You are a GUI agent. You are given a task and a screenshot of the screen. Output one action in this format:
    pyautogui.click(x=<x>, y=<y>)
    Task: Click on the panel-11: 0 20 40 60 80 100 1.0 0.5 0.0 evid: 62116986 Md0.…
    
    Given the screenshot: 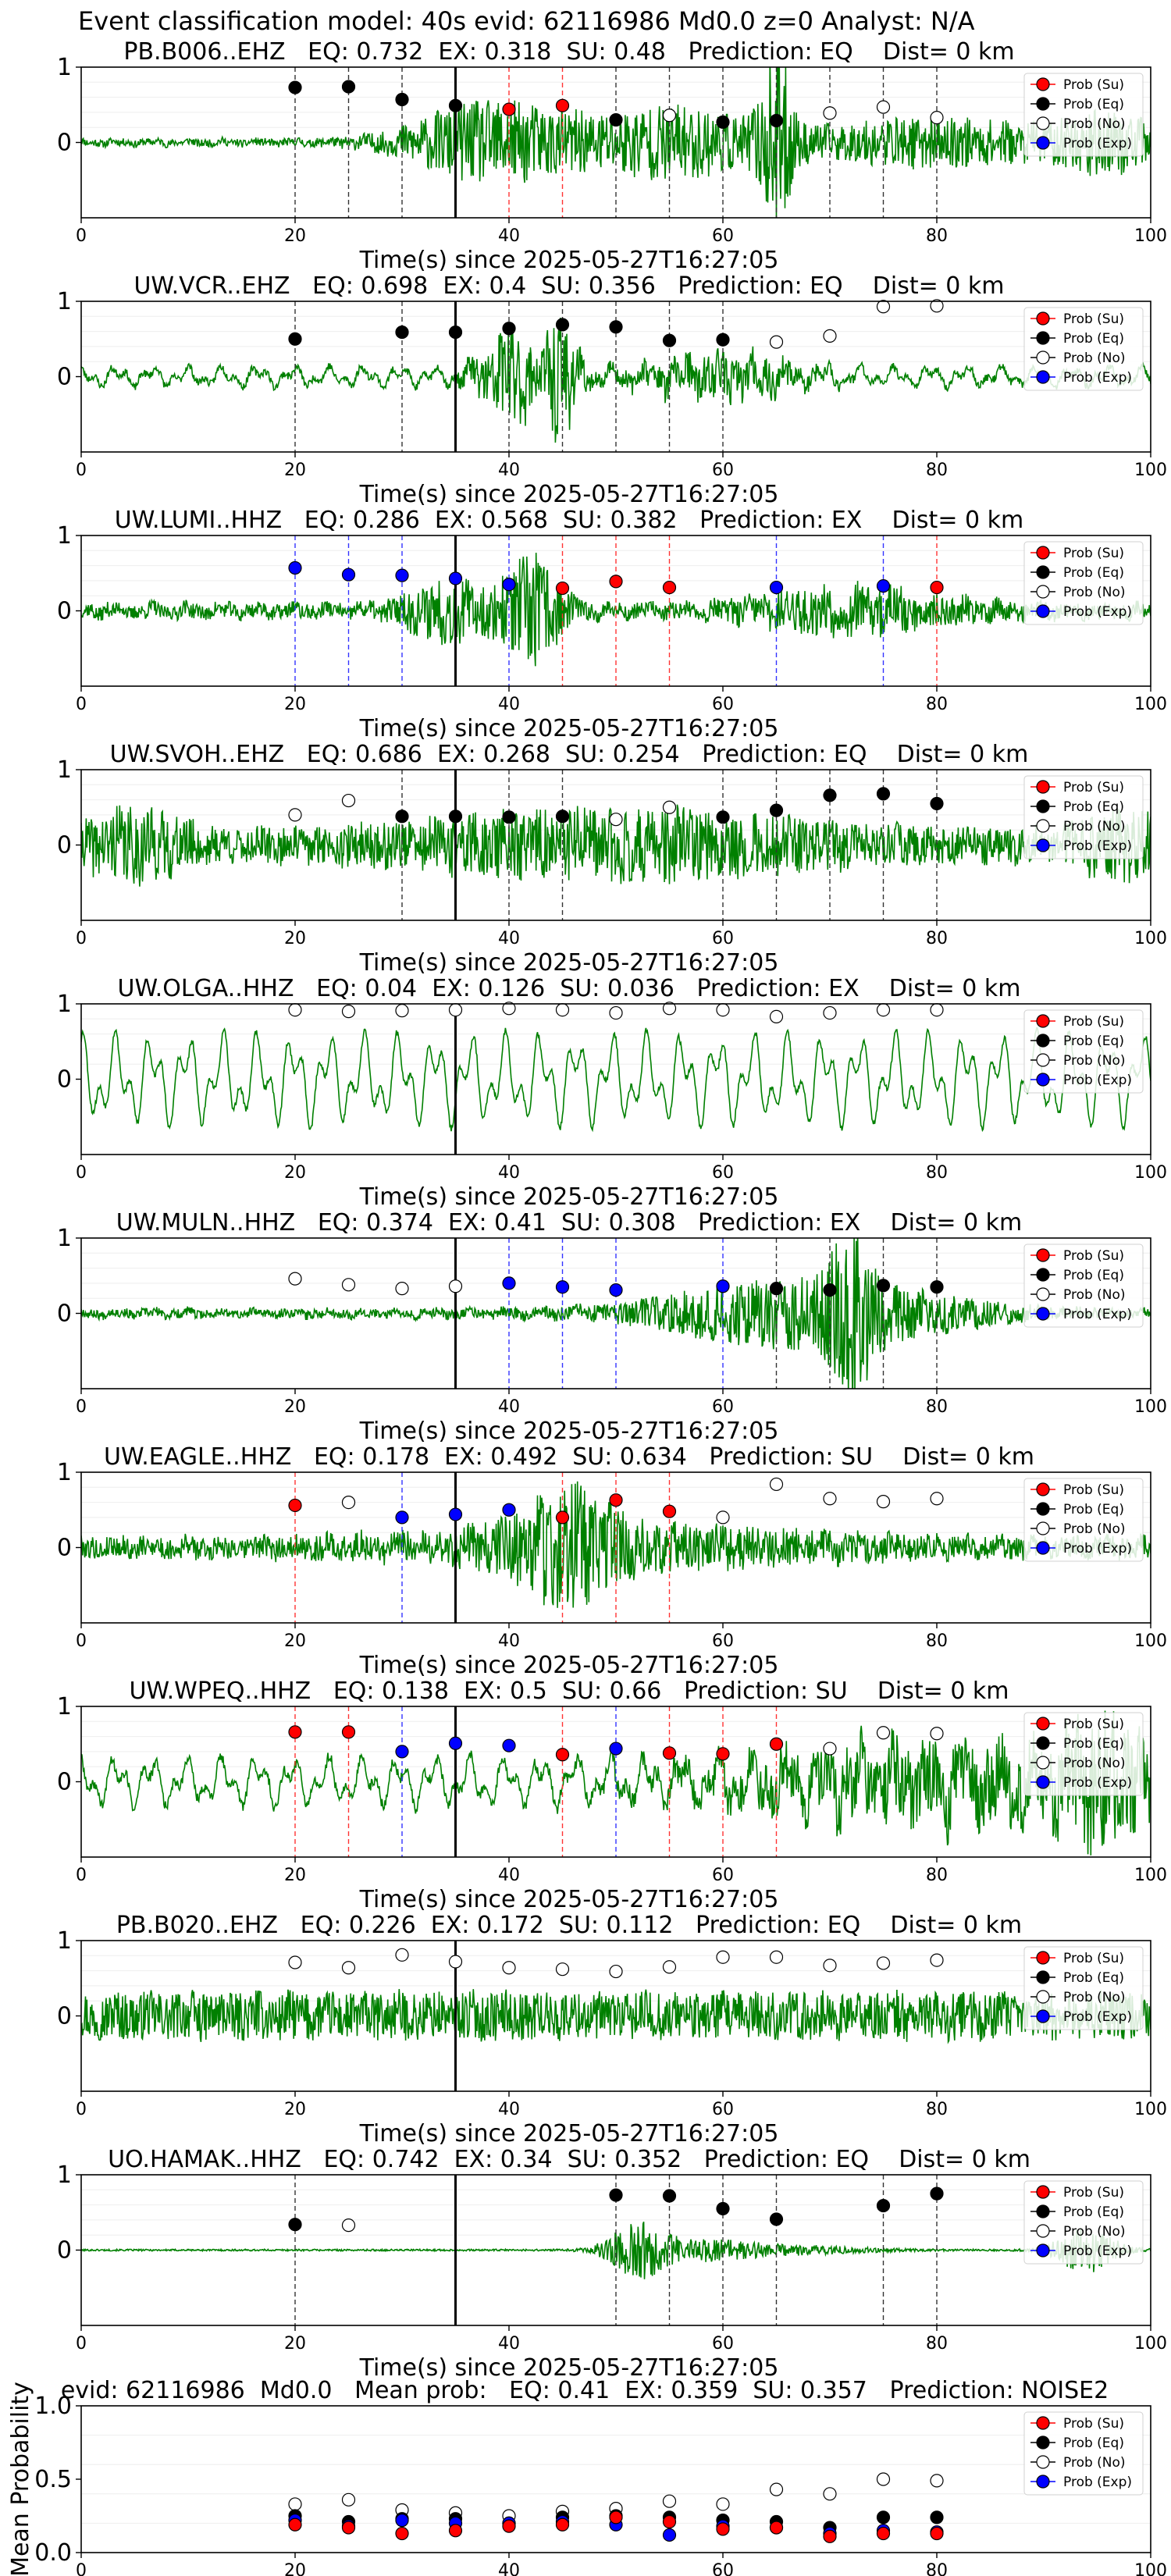 What is the action you would take?
    pyautogui.click(x=587, y=2476)
    